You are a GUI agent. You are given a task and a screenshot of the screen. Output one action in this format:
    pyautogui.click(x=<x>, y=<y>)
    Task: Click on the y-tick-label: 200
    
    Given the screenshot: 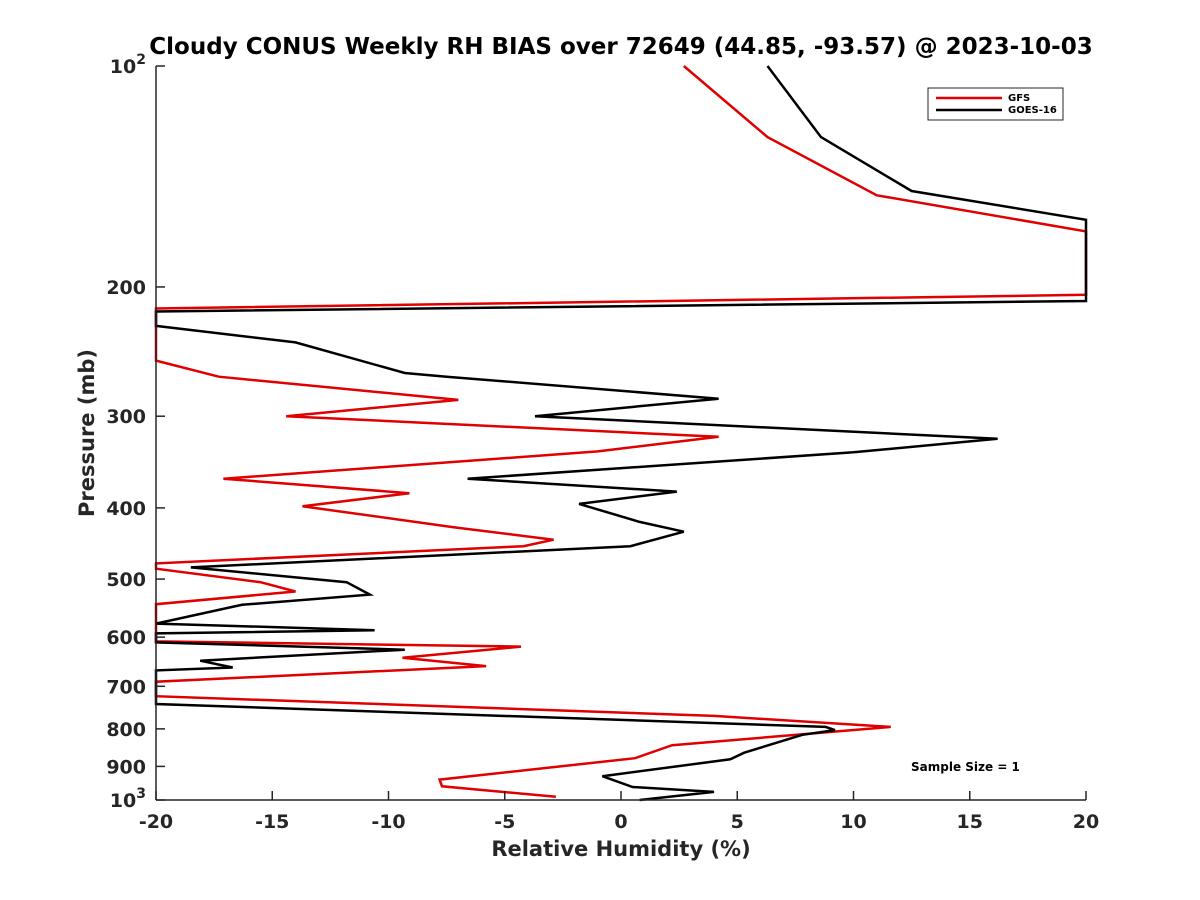 What is the action you would take?
    pyautogui.click(x=126, y=288)
    